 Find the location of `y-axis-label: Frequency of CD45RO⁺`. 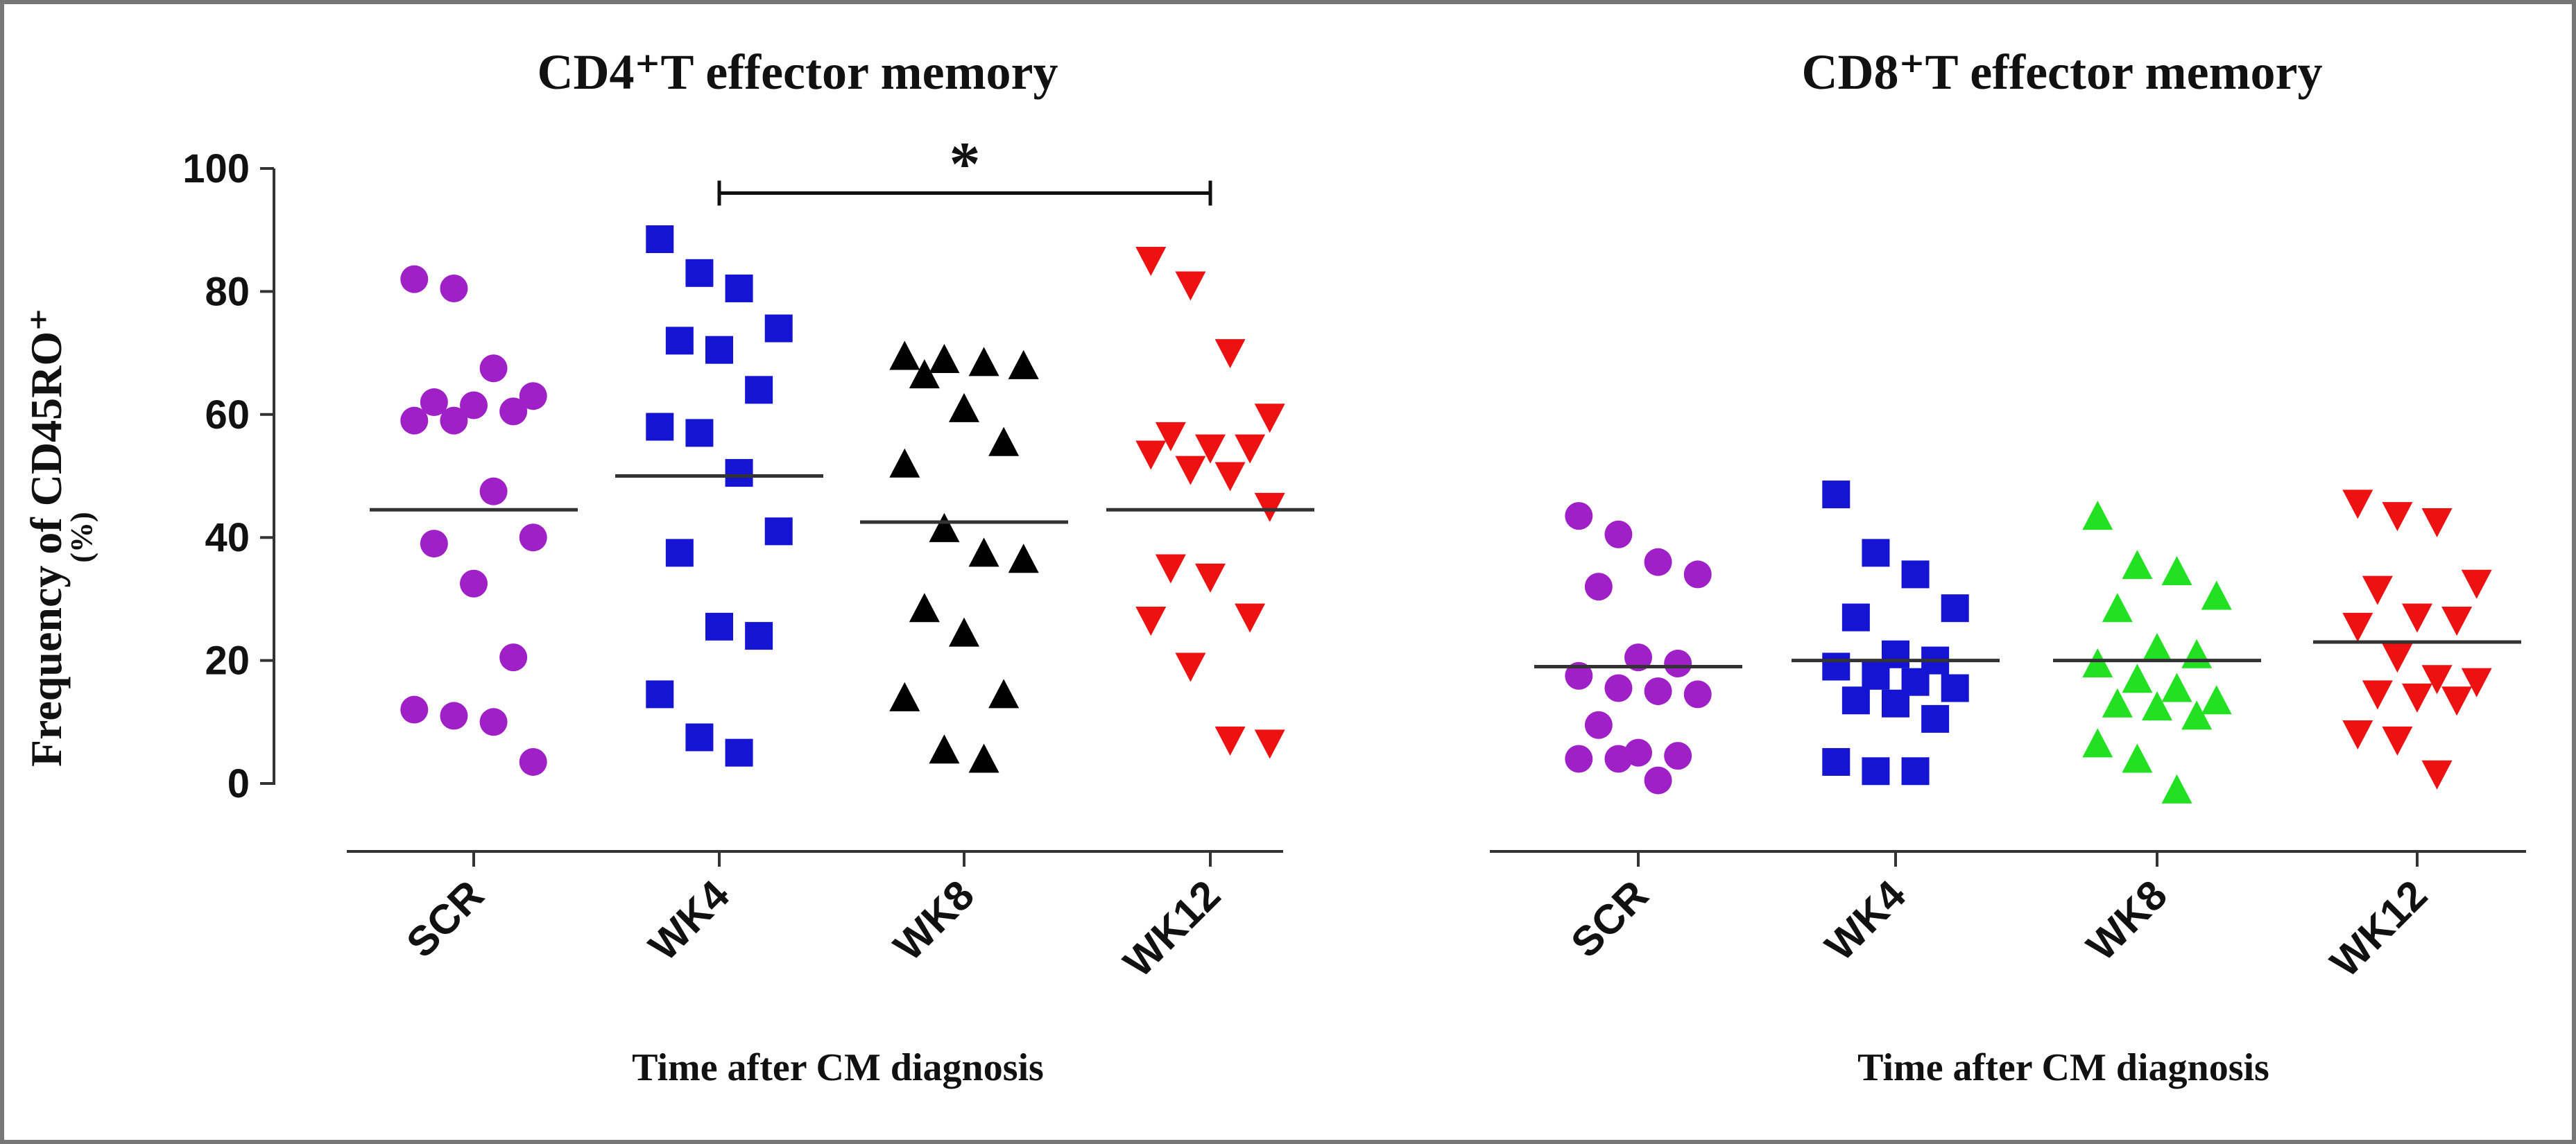

y-axis-label: Frequency of CD45RO⁺ is located at coordinates (46, 537).